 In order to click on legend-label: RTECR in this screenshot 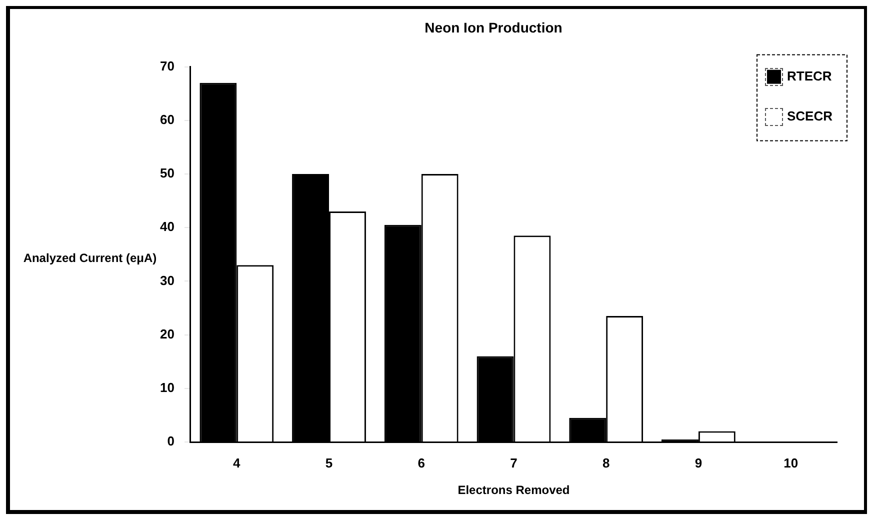, I will do `click(809, 76)`.